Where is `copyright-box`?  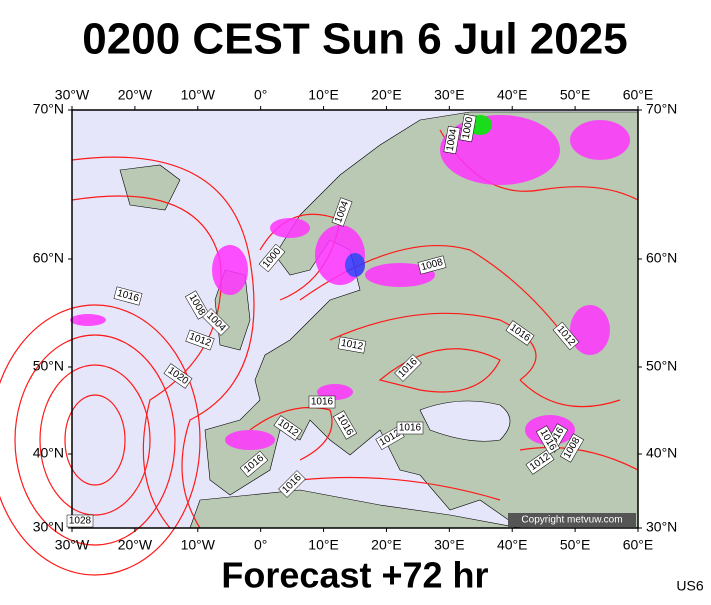
copyright-box is located at coordinates (572, 520).